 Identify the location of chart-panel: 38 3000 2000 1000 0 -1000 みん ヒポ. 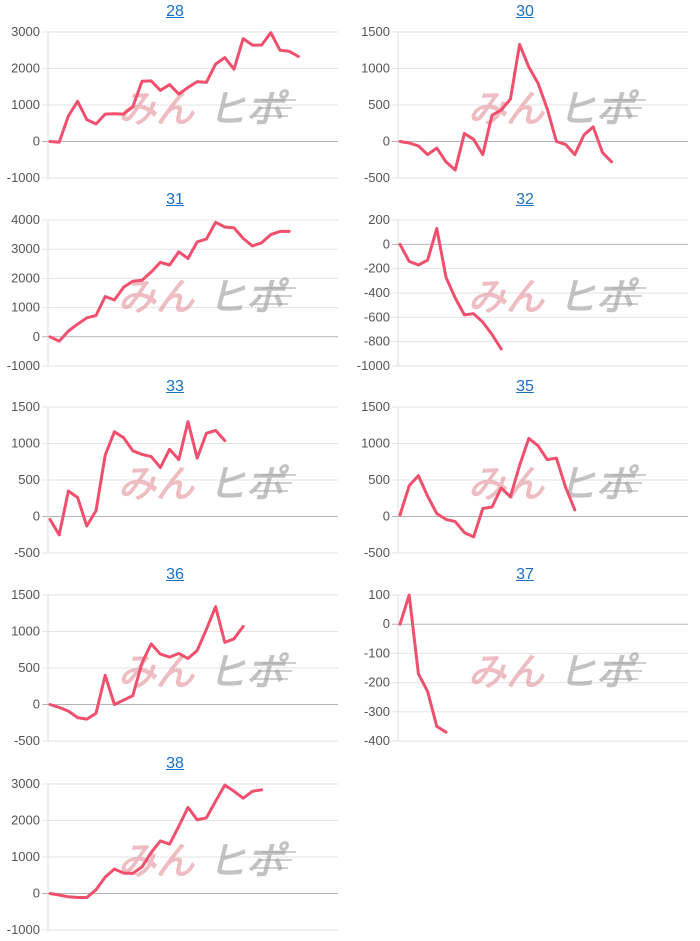
(175, 846).